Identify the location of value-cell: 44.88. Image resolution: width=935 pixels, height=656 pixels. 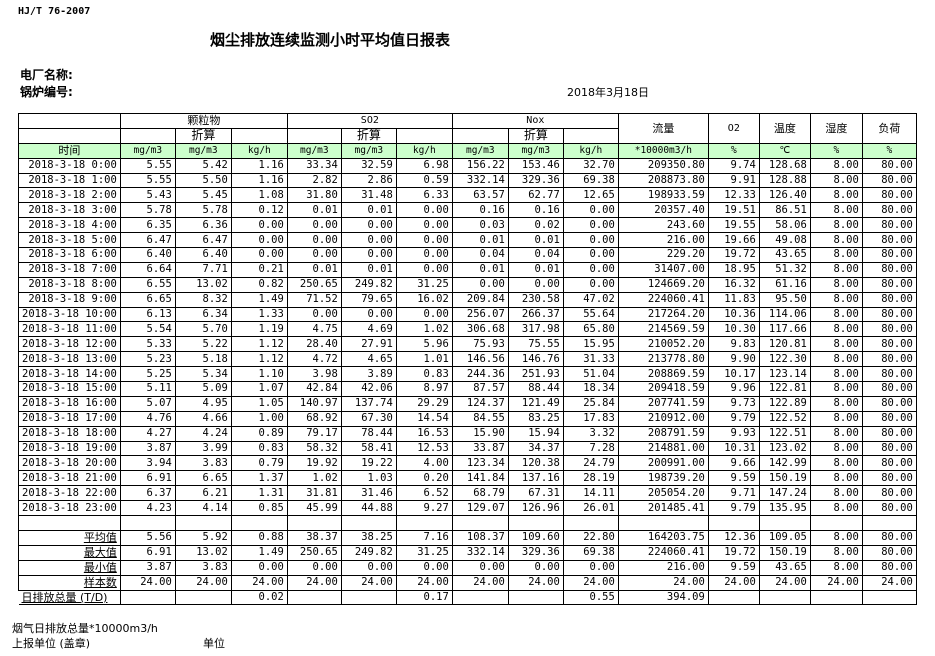
(368, 508).